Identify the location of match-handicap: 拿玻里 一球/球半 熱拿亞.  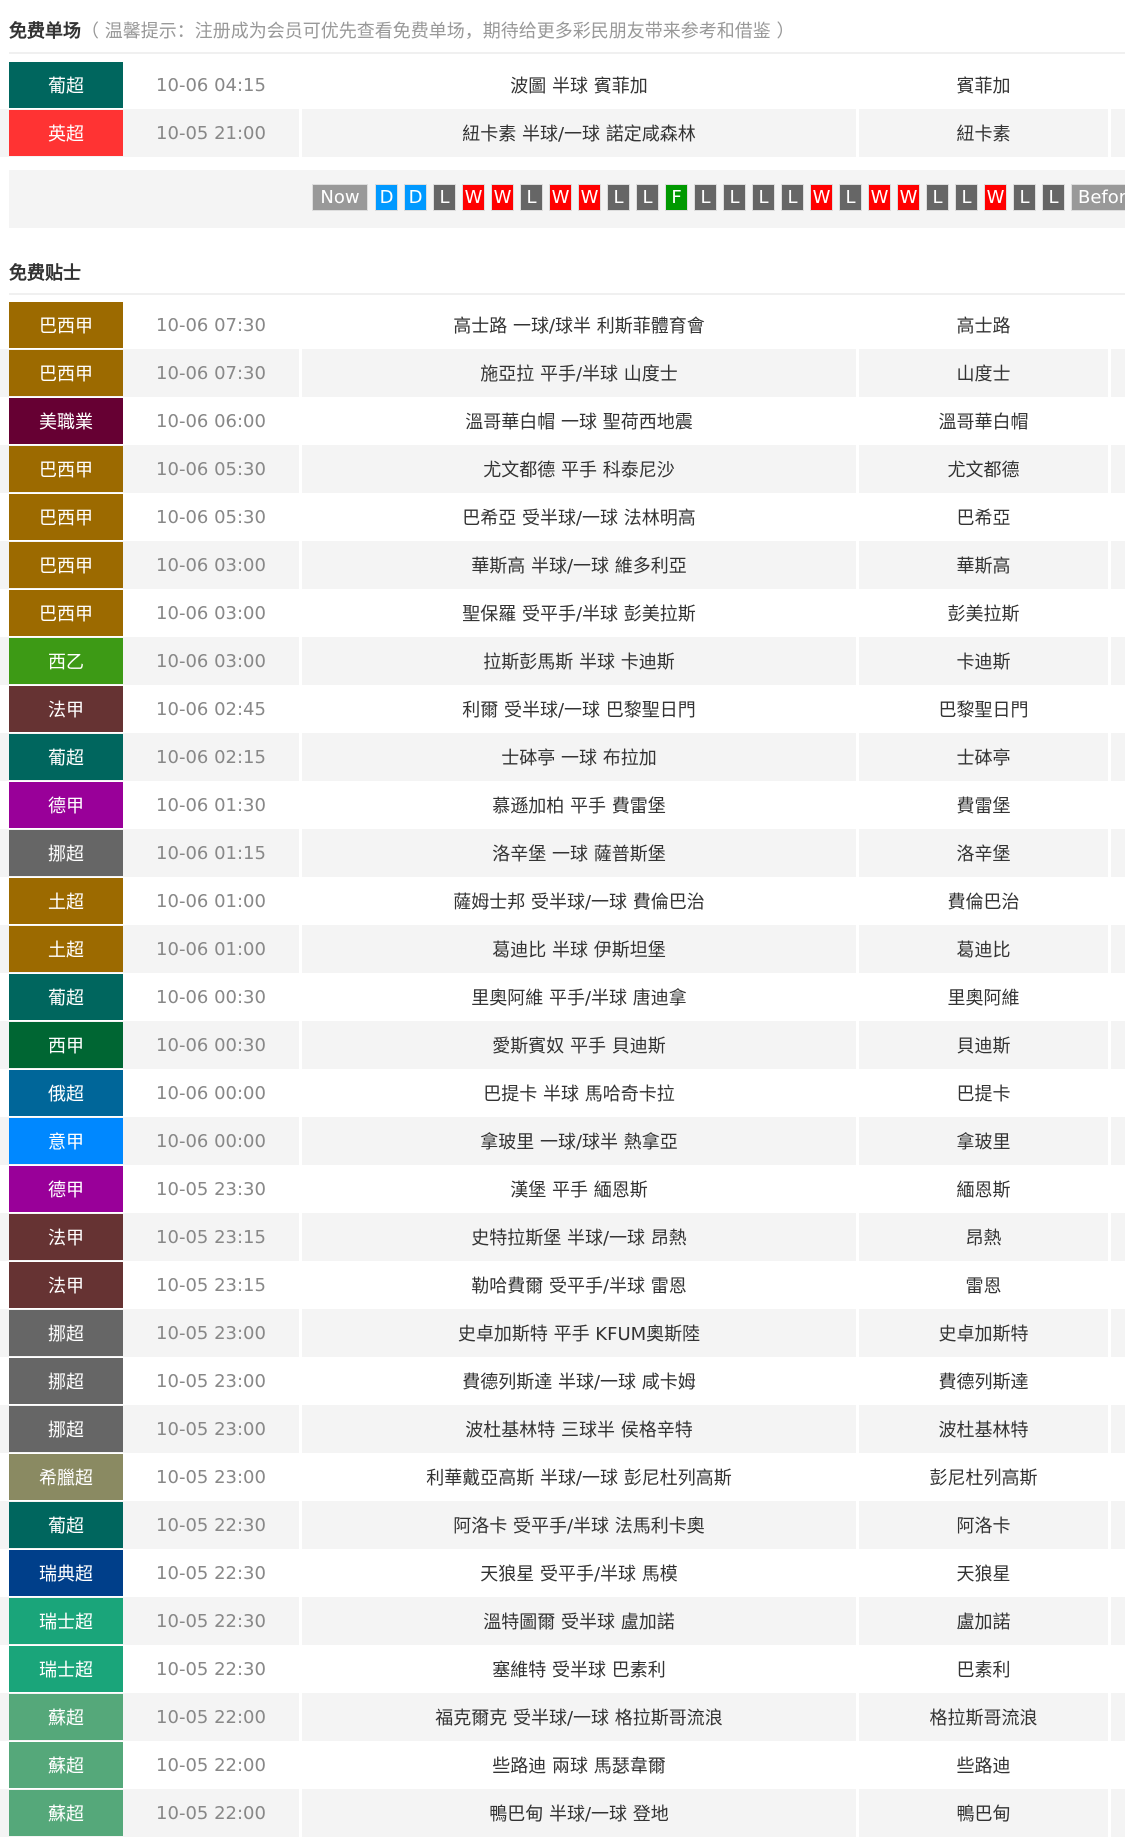
(579, 1142).